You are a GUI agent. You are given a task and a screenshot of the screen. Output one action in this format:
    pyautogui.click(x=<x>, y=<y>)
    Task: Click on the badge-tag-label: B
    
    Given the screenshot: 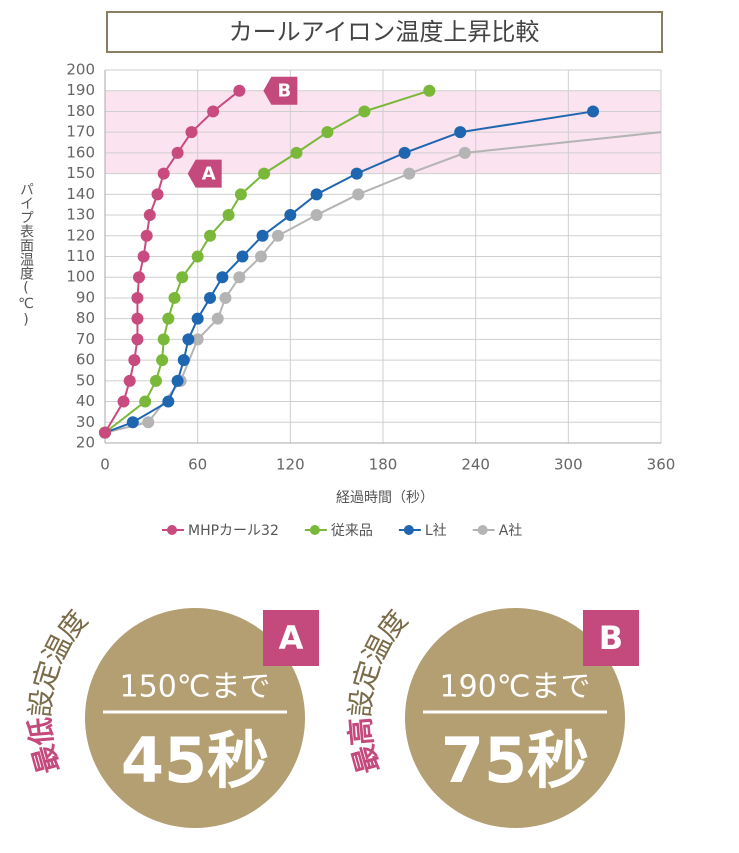 What is the action you would take?
    pyautogui.click(x=611, y=638)
    